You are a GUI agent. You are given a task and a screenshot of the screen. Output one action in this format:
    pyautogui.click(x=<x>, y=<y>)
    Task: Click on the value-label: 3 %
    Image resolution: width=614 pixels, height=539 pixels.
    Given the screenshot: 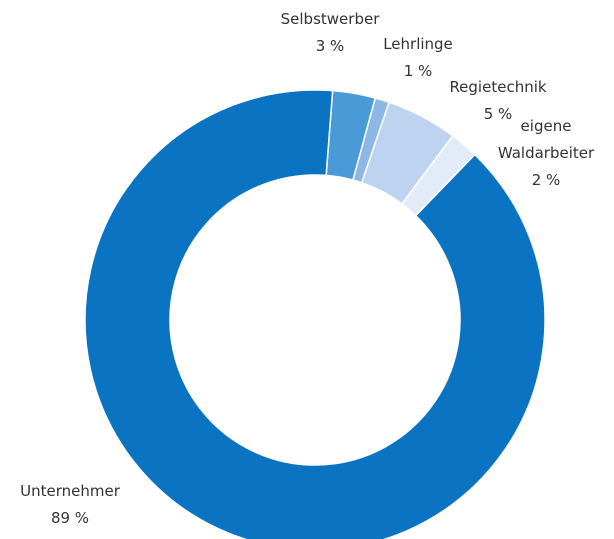 What is the action you would take?
    pyautogui.click(x=330, y=46)
    